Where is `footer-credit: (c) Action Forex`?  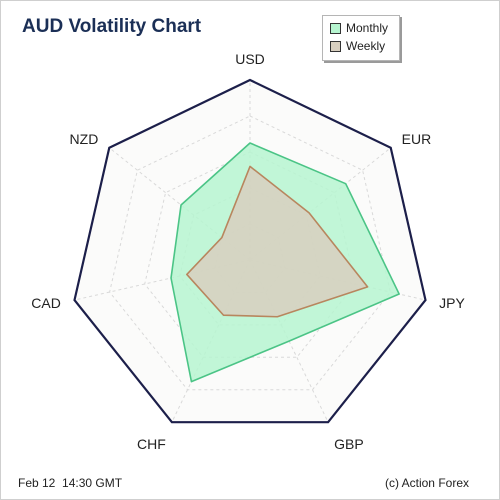
footer-credit: (c) Action Forex is located at coordinates (426, 483).